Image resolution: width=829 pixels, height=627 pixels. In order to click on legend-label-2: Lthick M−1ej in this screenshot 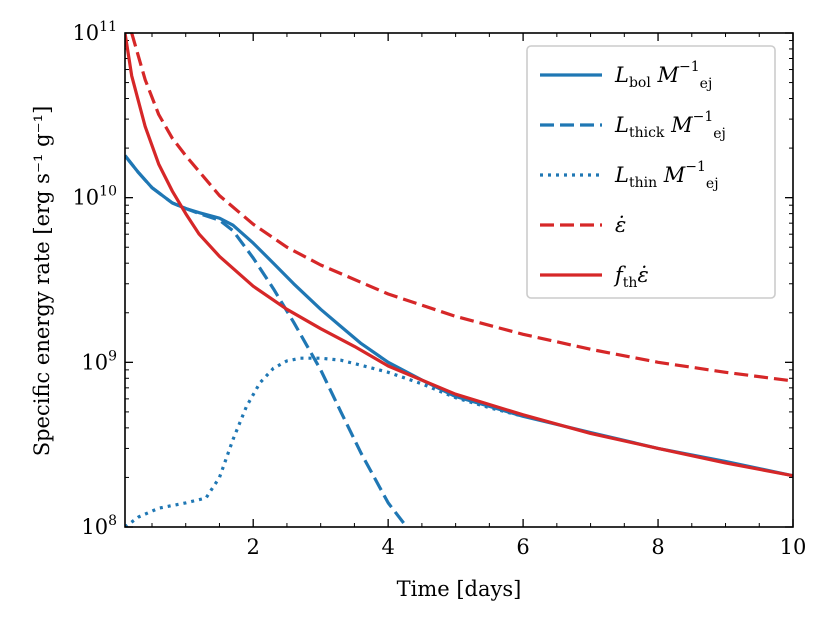, I will do `click(670, 125)`.